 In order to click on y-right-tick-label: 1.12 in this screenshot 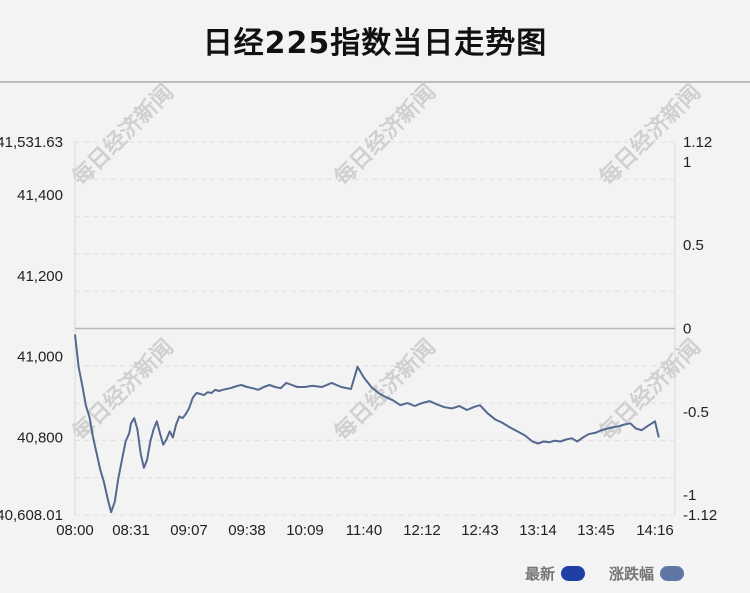, I will do `click(697, 142)`.